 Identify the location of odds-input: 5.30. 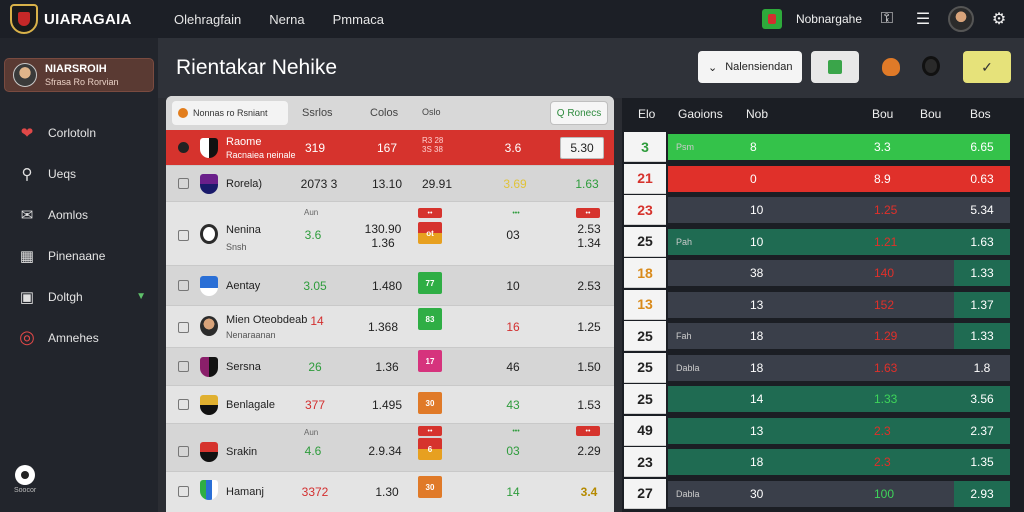
(582, 148).